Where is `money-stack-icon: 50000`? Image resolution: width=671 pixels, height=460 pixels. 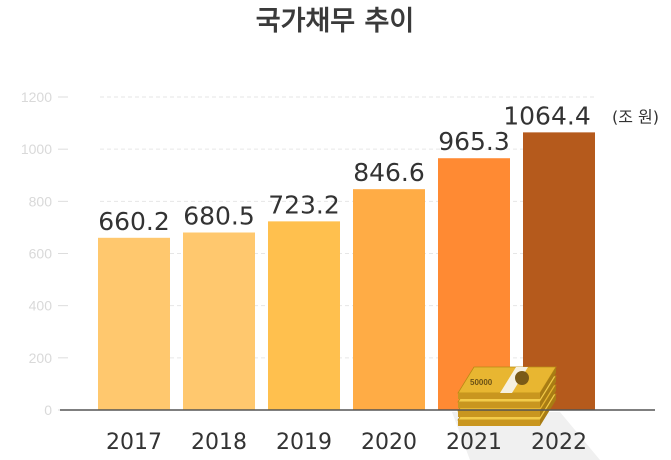 money-stack-icon: 50000 is located at coordinates (526, 413).